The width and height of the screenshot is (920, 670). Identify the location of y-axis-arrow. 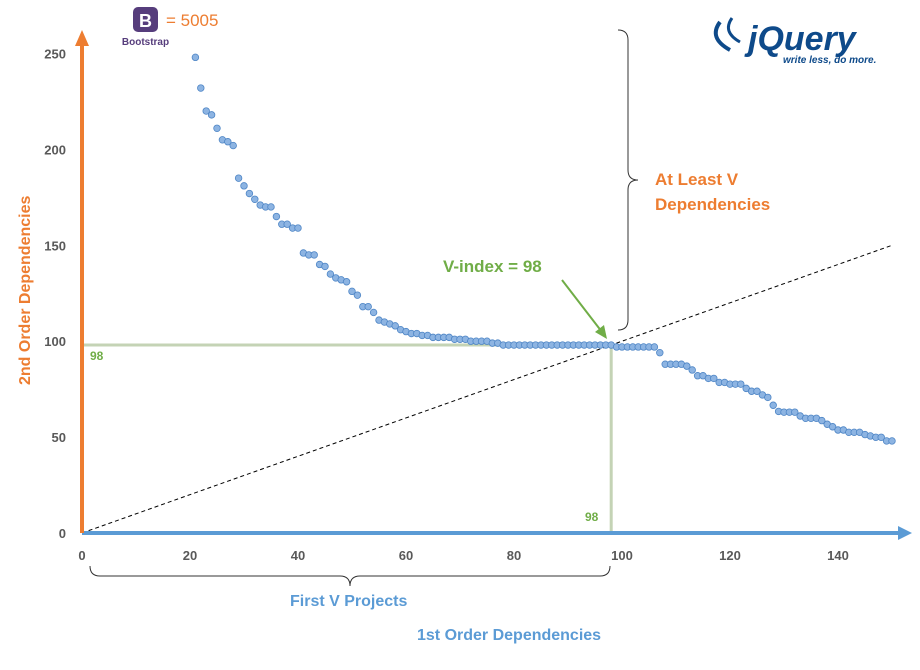
(82, 38).